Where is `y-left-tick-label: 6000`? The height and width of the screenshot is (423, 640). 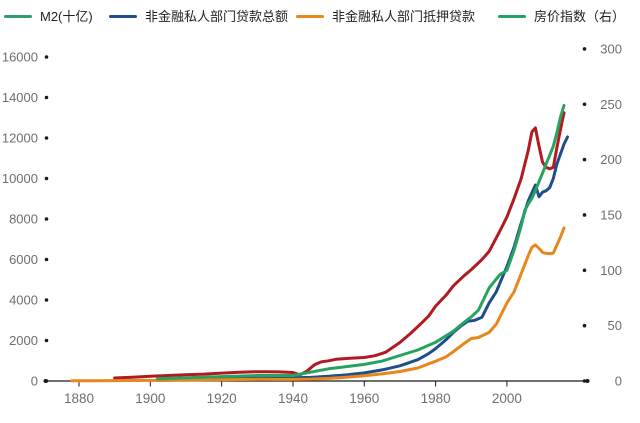 y-left-tick-label: 6000 is located at coordinates (23, 259).